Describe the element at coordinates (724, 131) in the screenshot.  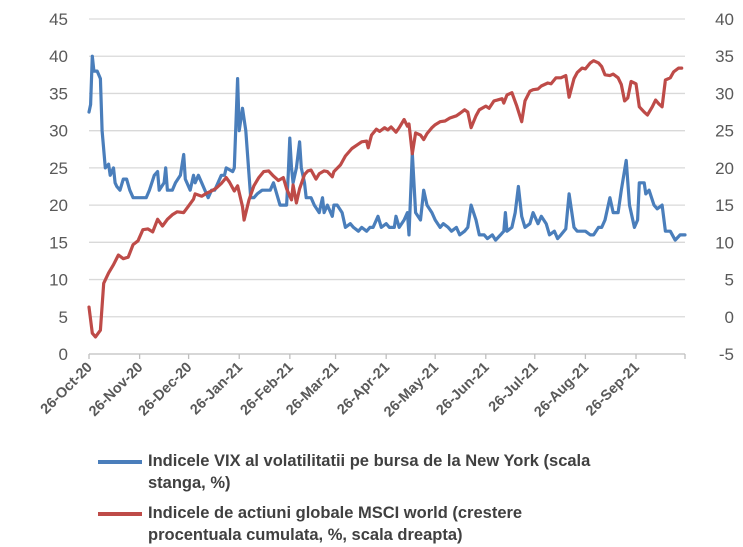
I see `y-right-tick-label: 25` at that location.